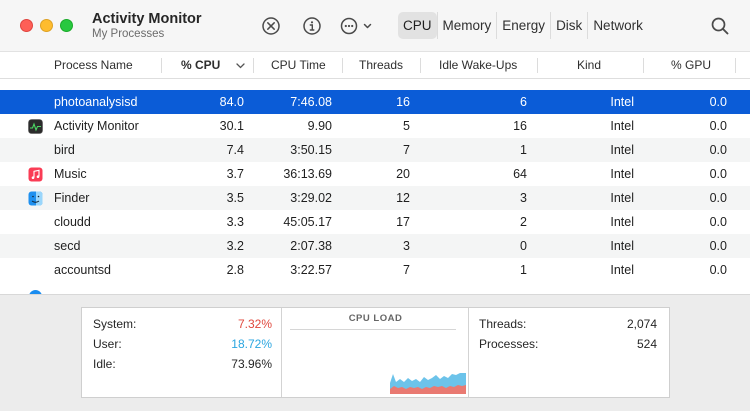 This screenshot has height=411, width=750. Describe the element at coordinates (375, 85) in the screenshot. I see `table-spacer` at that location.